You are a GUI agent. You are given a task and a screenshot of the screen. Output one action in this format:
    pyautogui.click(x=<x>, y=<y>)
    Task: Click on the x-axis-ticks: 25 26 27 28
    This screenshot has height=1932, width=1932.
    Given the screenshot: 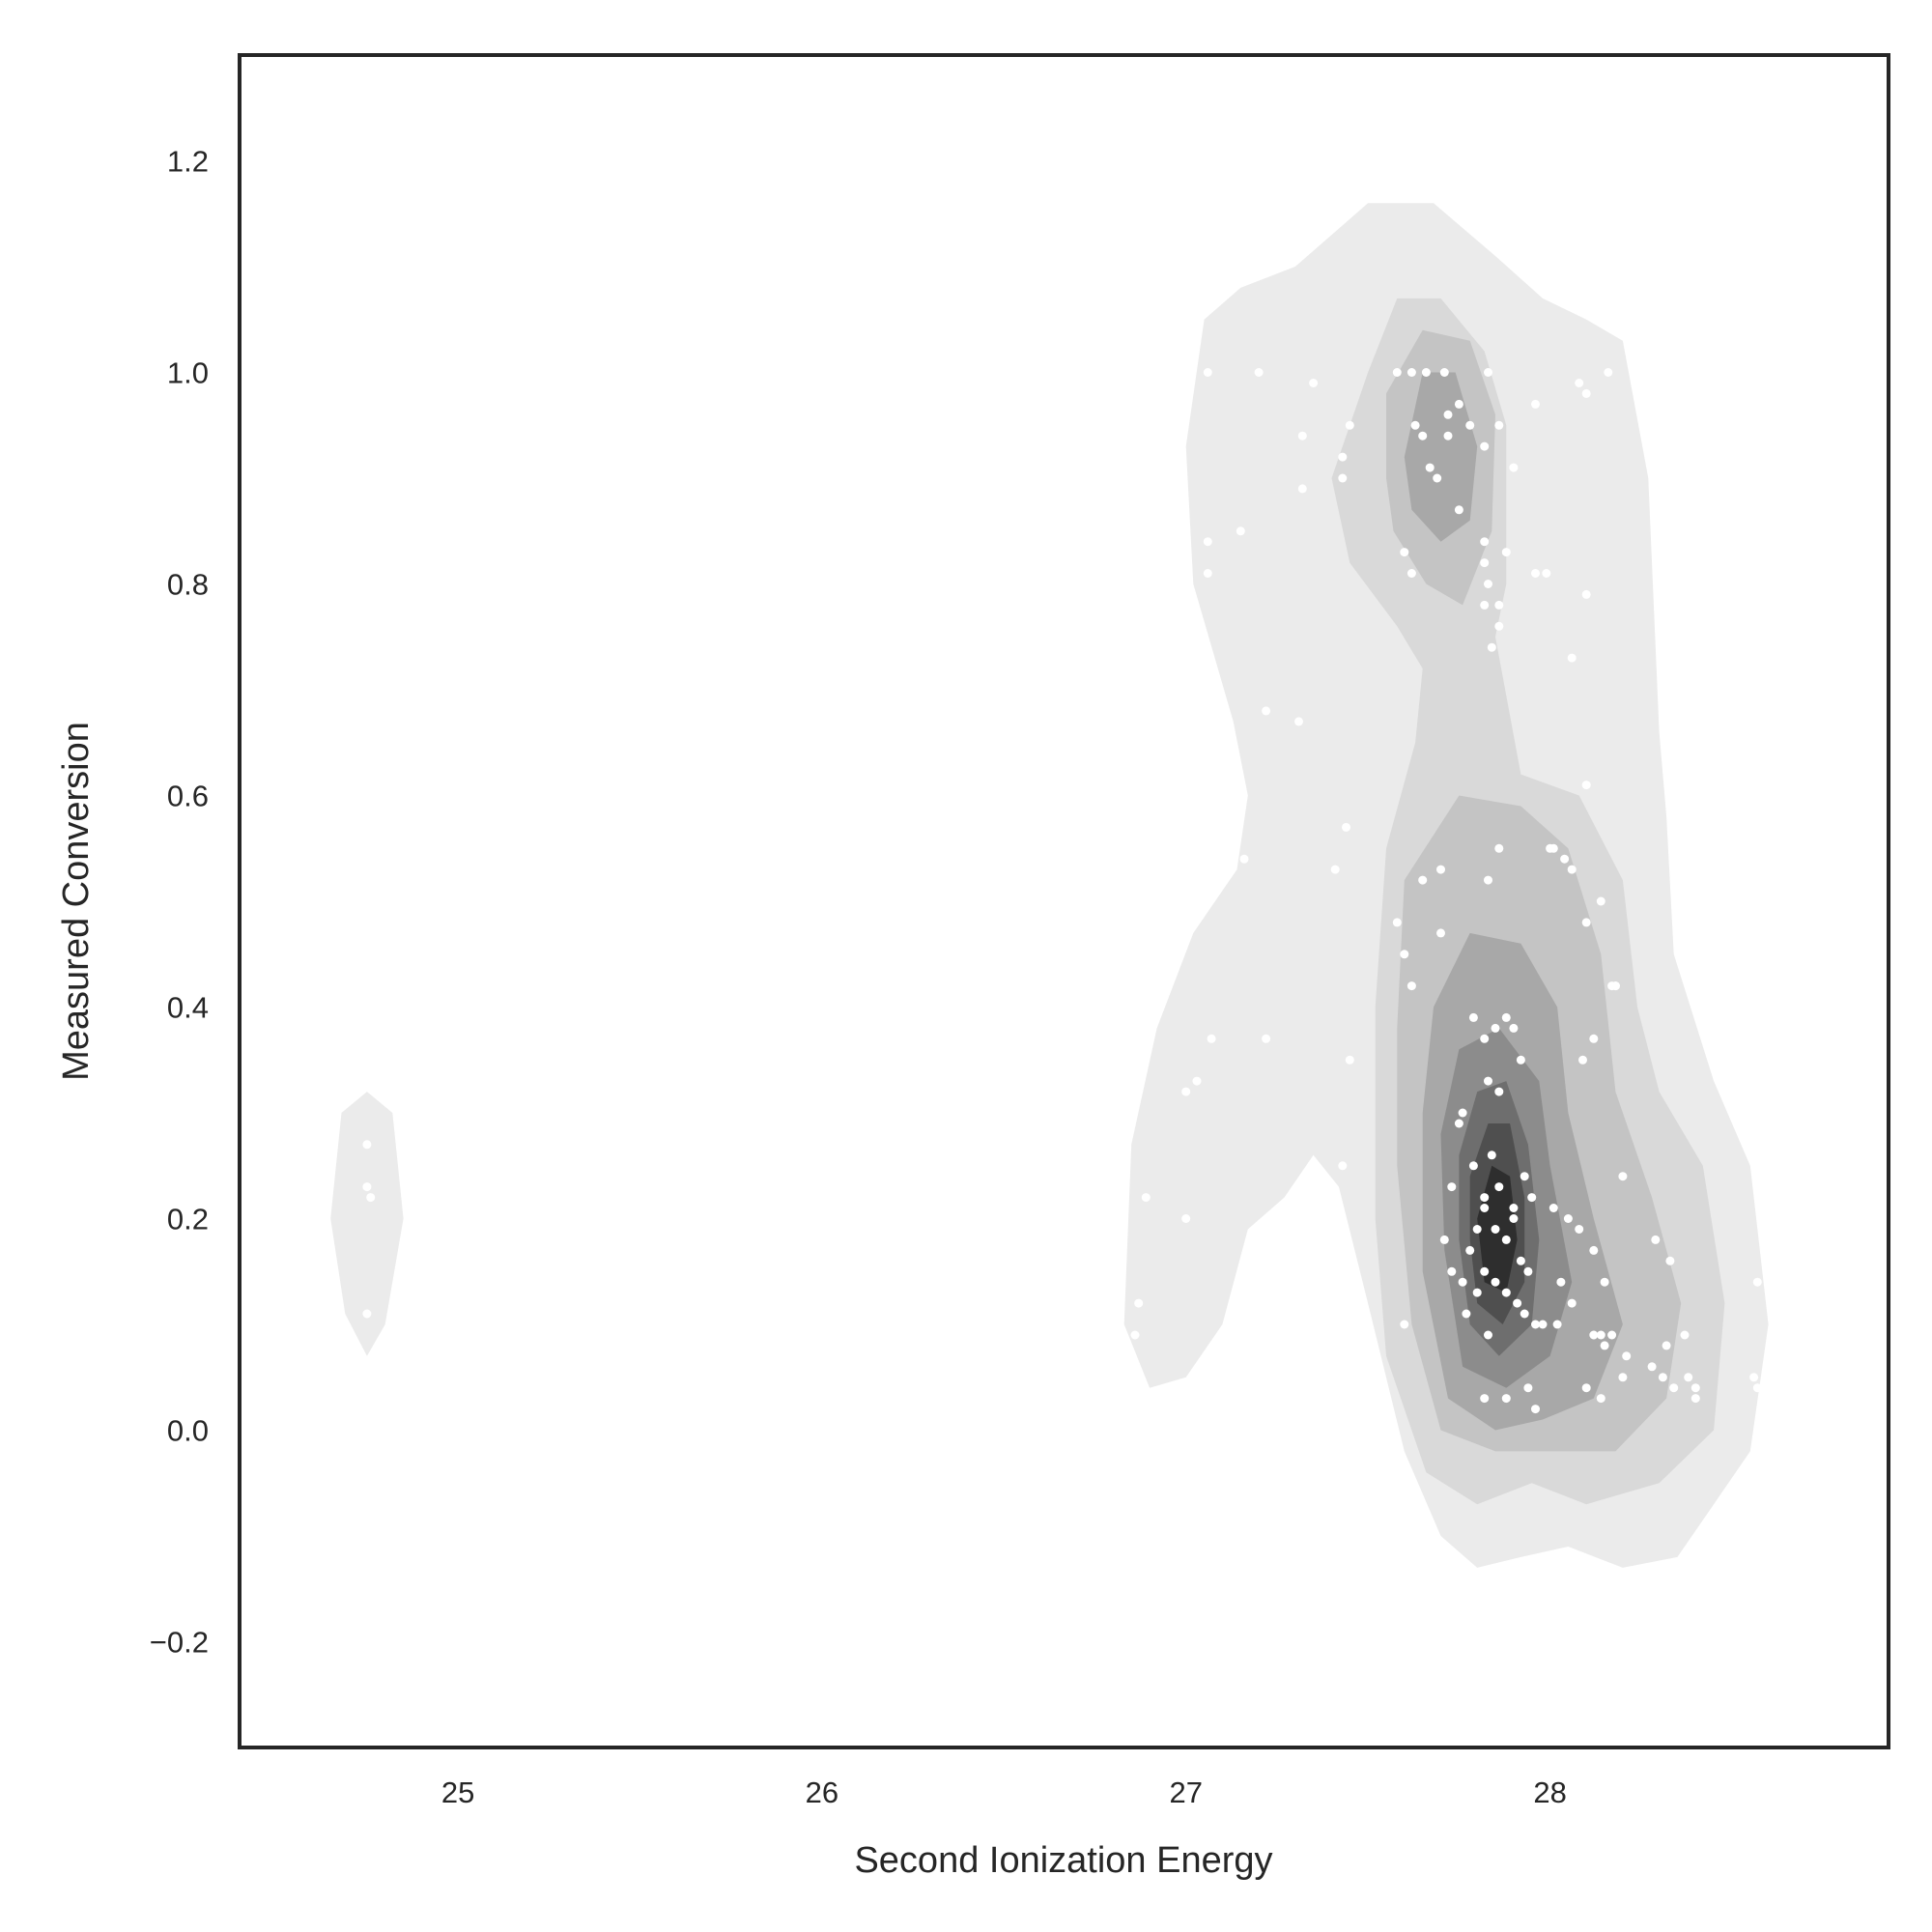 What is the action you would take?
    pyautogui.click(x=1004, y=1792)
    